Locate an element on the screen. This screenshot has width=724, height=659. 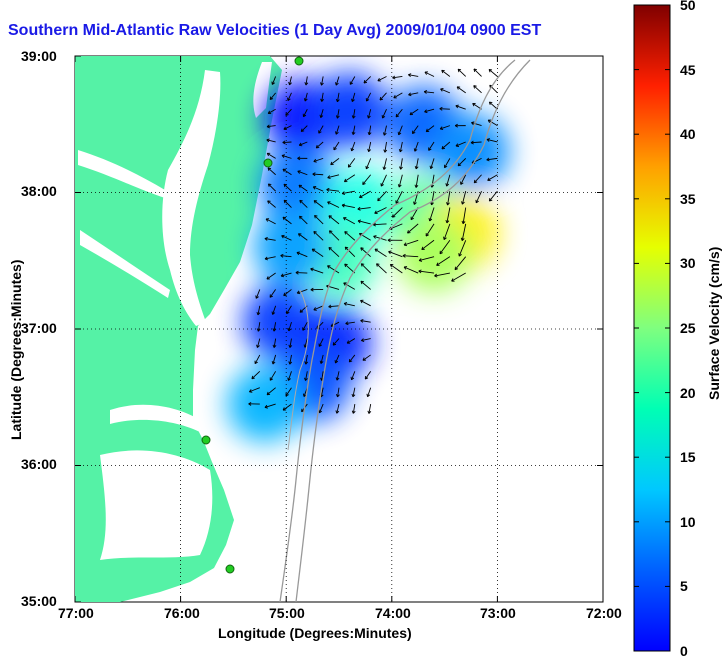
colorbar-tick-label: 20 is located at coordinates (688, 393).